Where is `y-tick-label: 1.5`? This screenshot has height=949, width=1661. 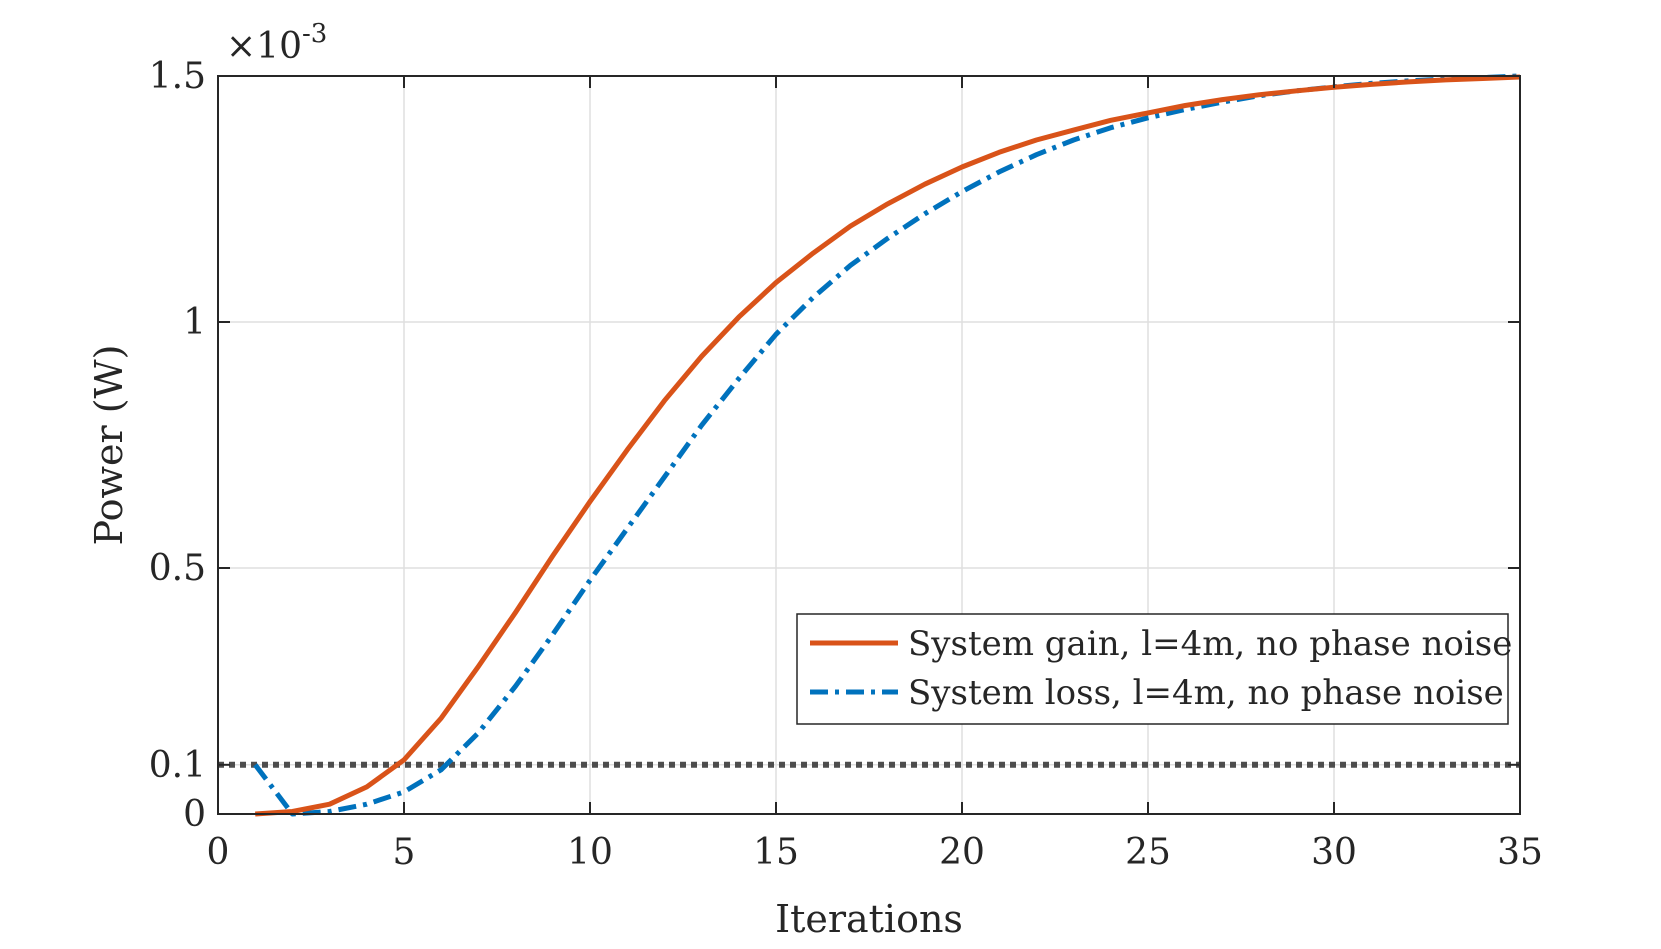
y-tick-label: 1.5 is located at coordinates (177, 76).